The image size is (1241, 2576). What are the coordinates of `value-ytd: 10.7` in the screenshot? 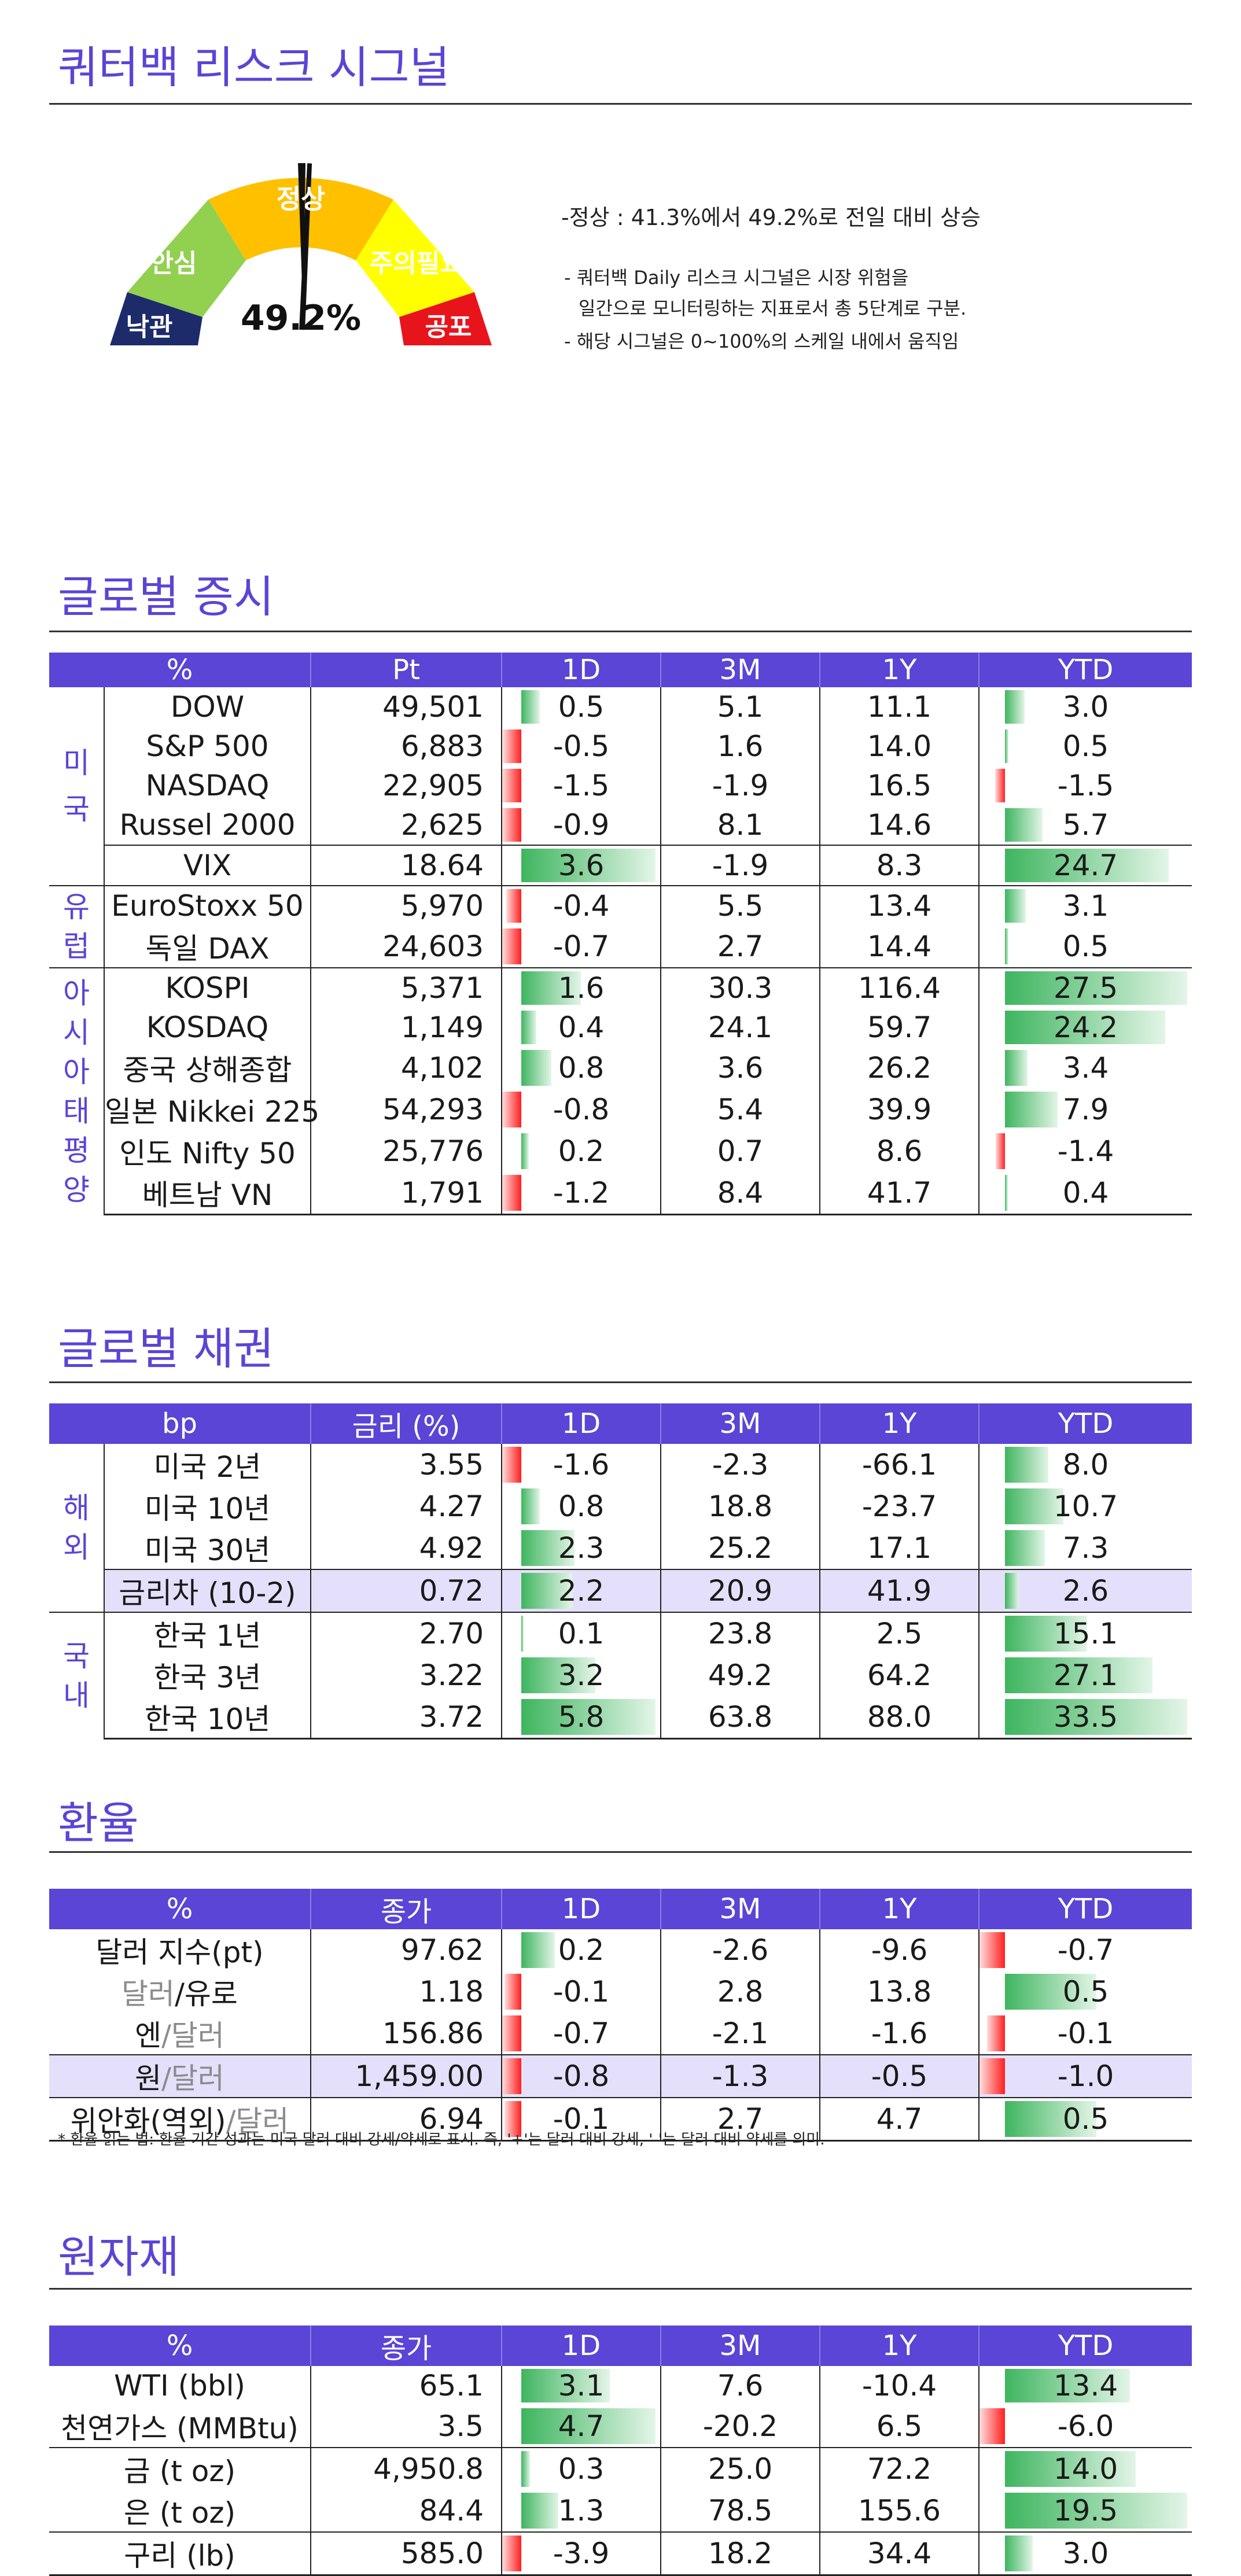 It's located at (1085, 1506).